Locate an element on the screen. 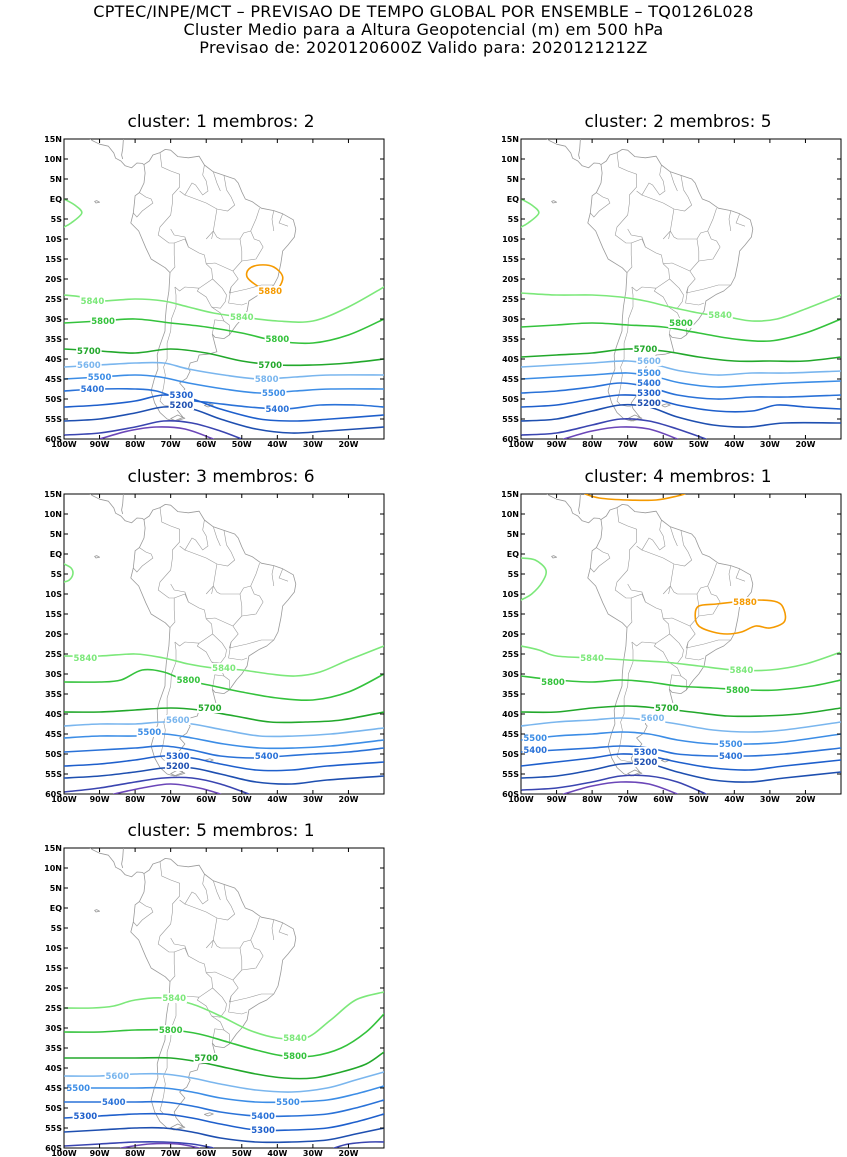 The image size is (847, 1157). contour-label: 5600 is located at coordinates (649, 362).